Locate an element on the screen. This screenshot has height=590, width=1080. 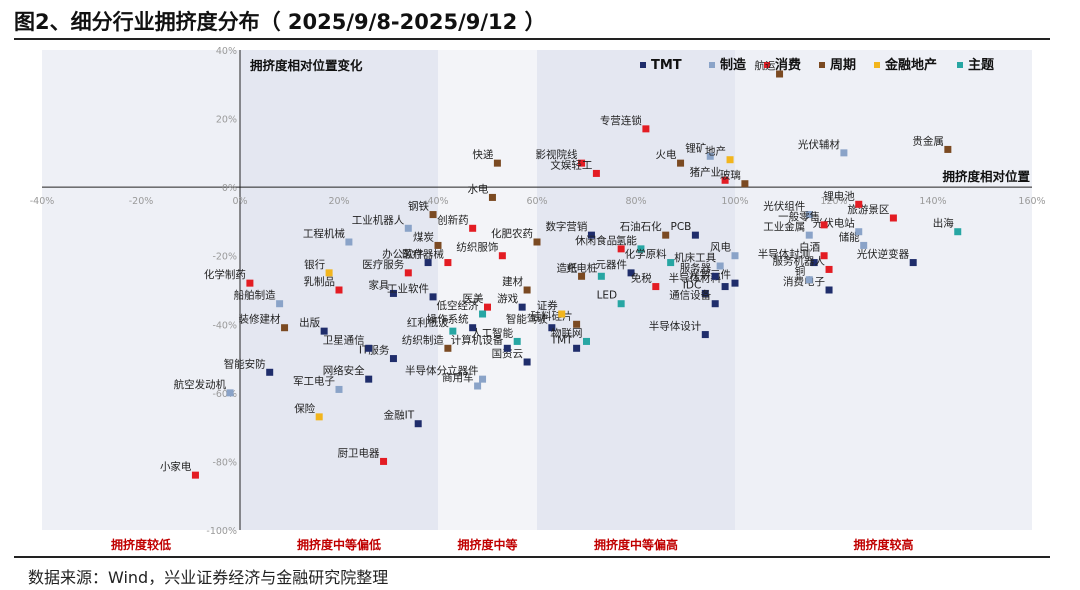
legend-item: 制造 is located at coordinates (733, 65).